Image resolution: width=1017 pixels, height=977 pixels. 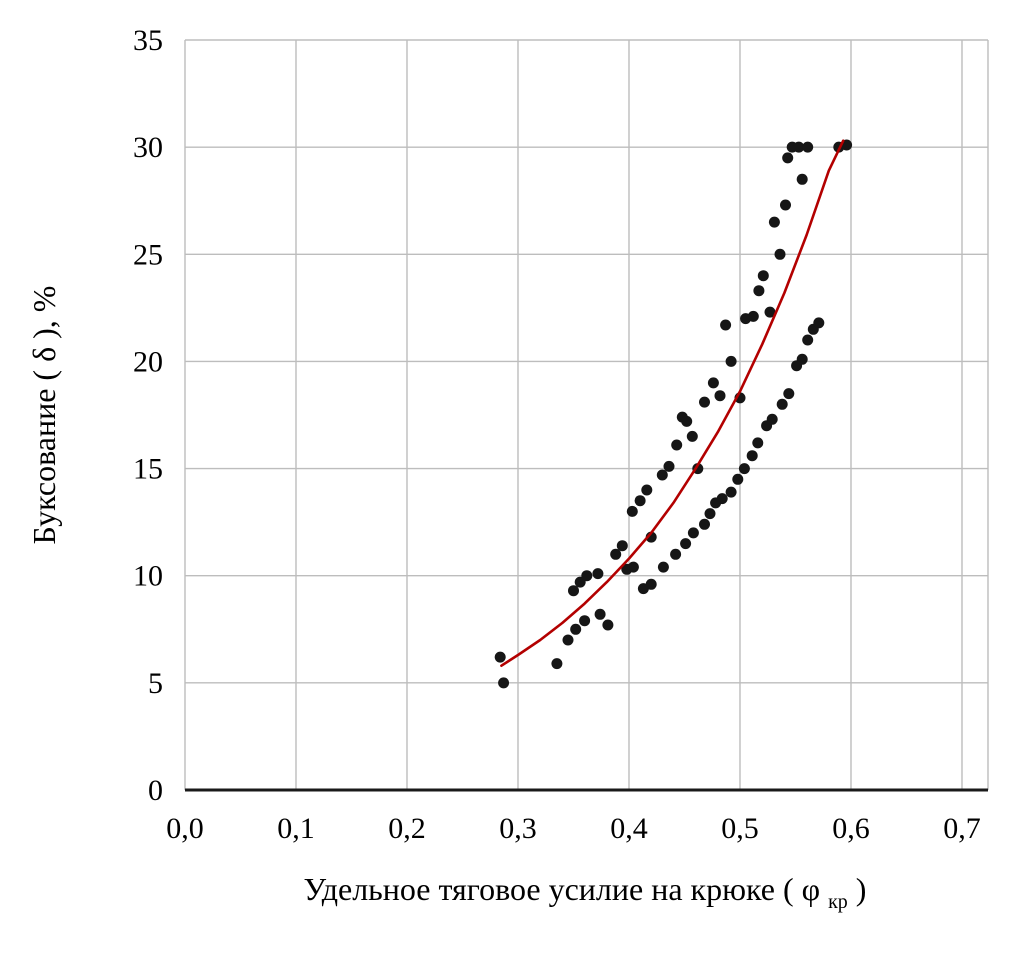 What do you see at coordinates (155, 790) in the screenshot?
I see `y-tick-label: 0` at bounding box center [155, 790].